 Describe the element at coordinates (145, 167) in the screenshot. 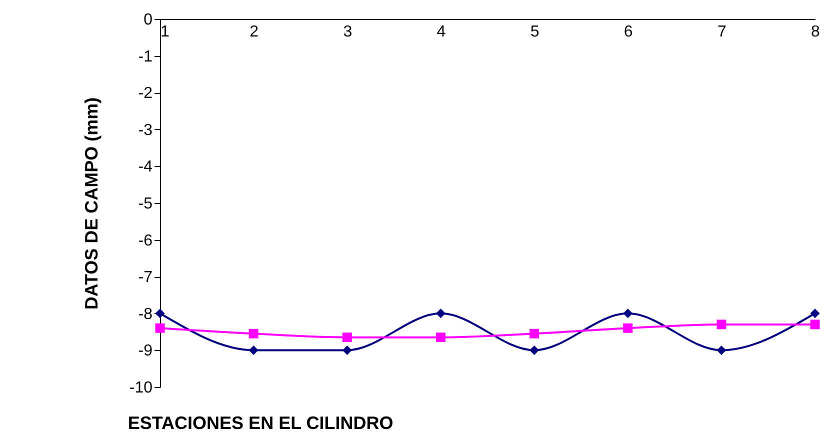

I see `y-tick-label: -4` at that location.